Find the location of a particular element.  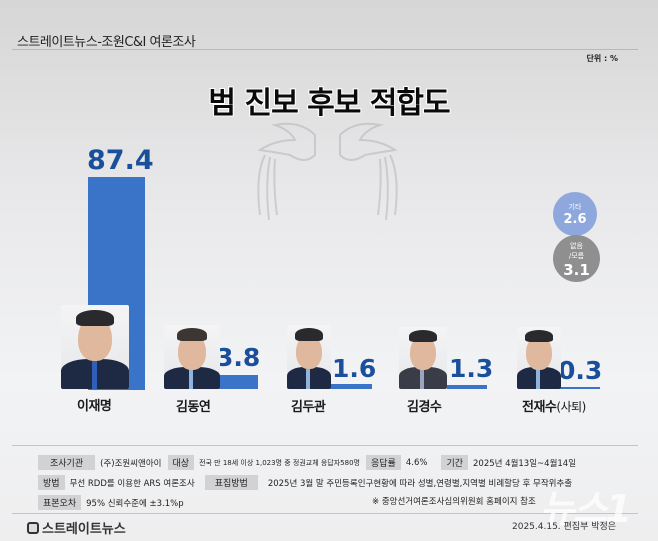

bubble-none-label-2: /모름 is located at coordinates (576, 256).